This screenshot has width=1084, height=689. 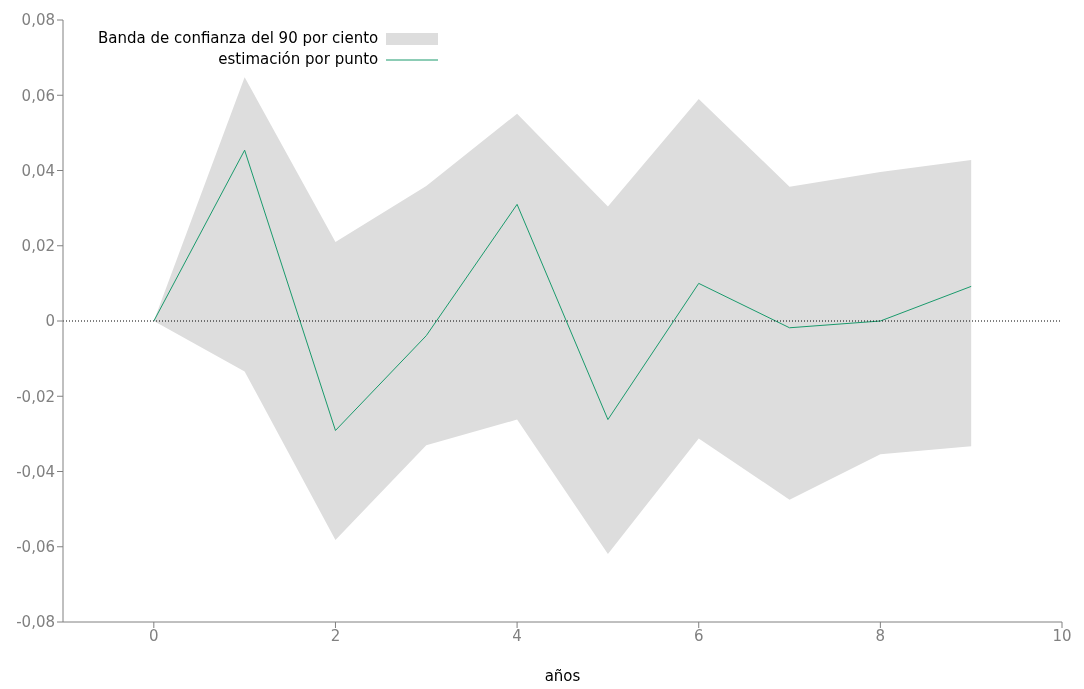 I want to click on x-tick-label: 2, so click(x=335, y=635).